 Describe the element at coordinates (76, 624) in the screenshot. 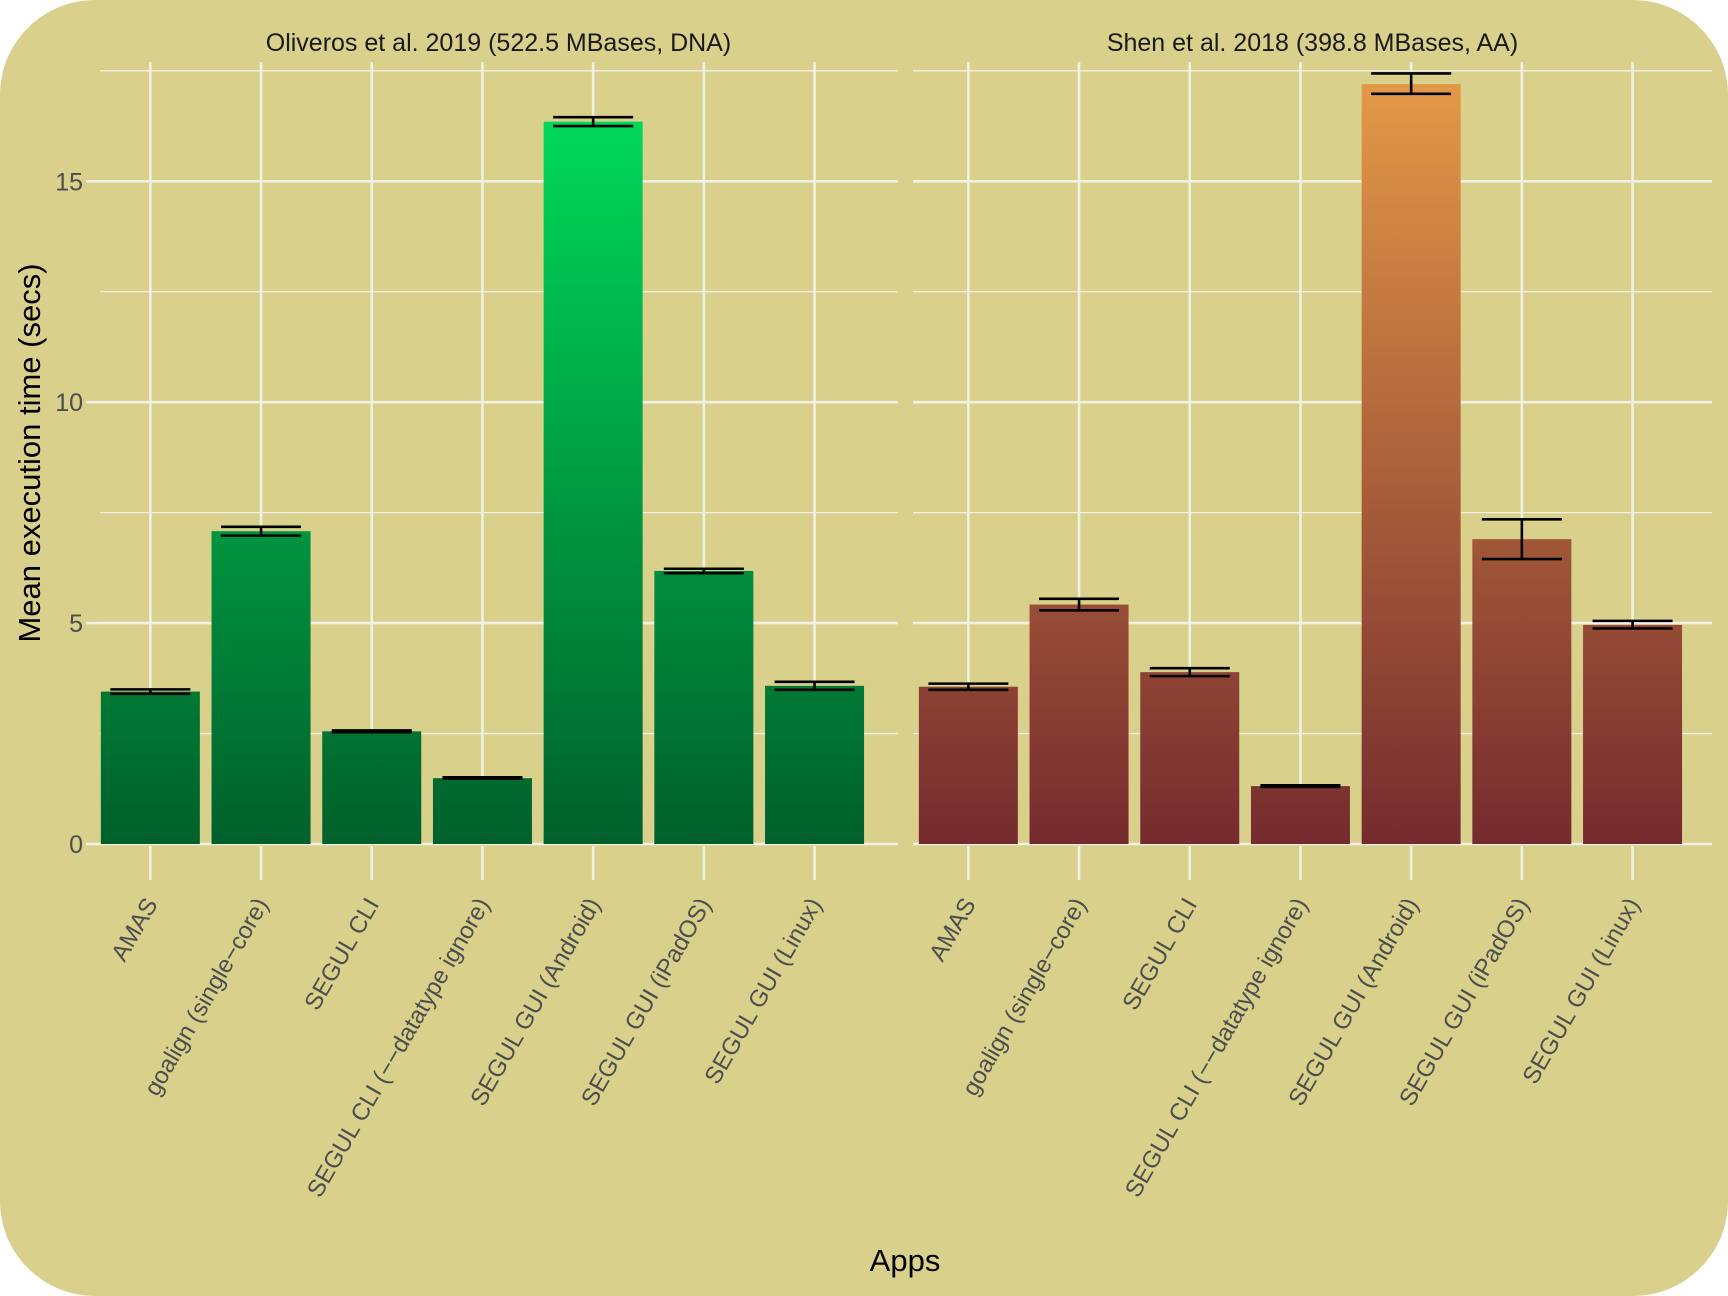

I see `y-tick-label: 5` at that location.